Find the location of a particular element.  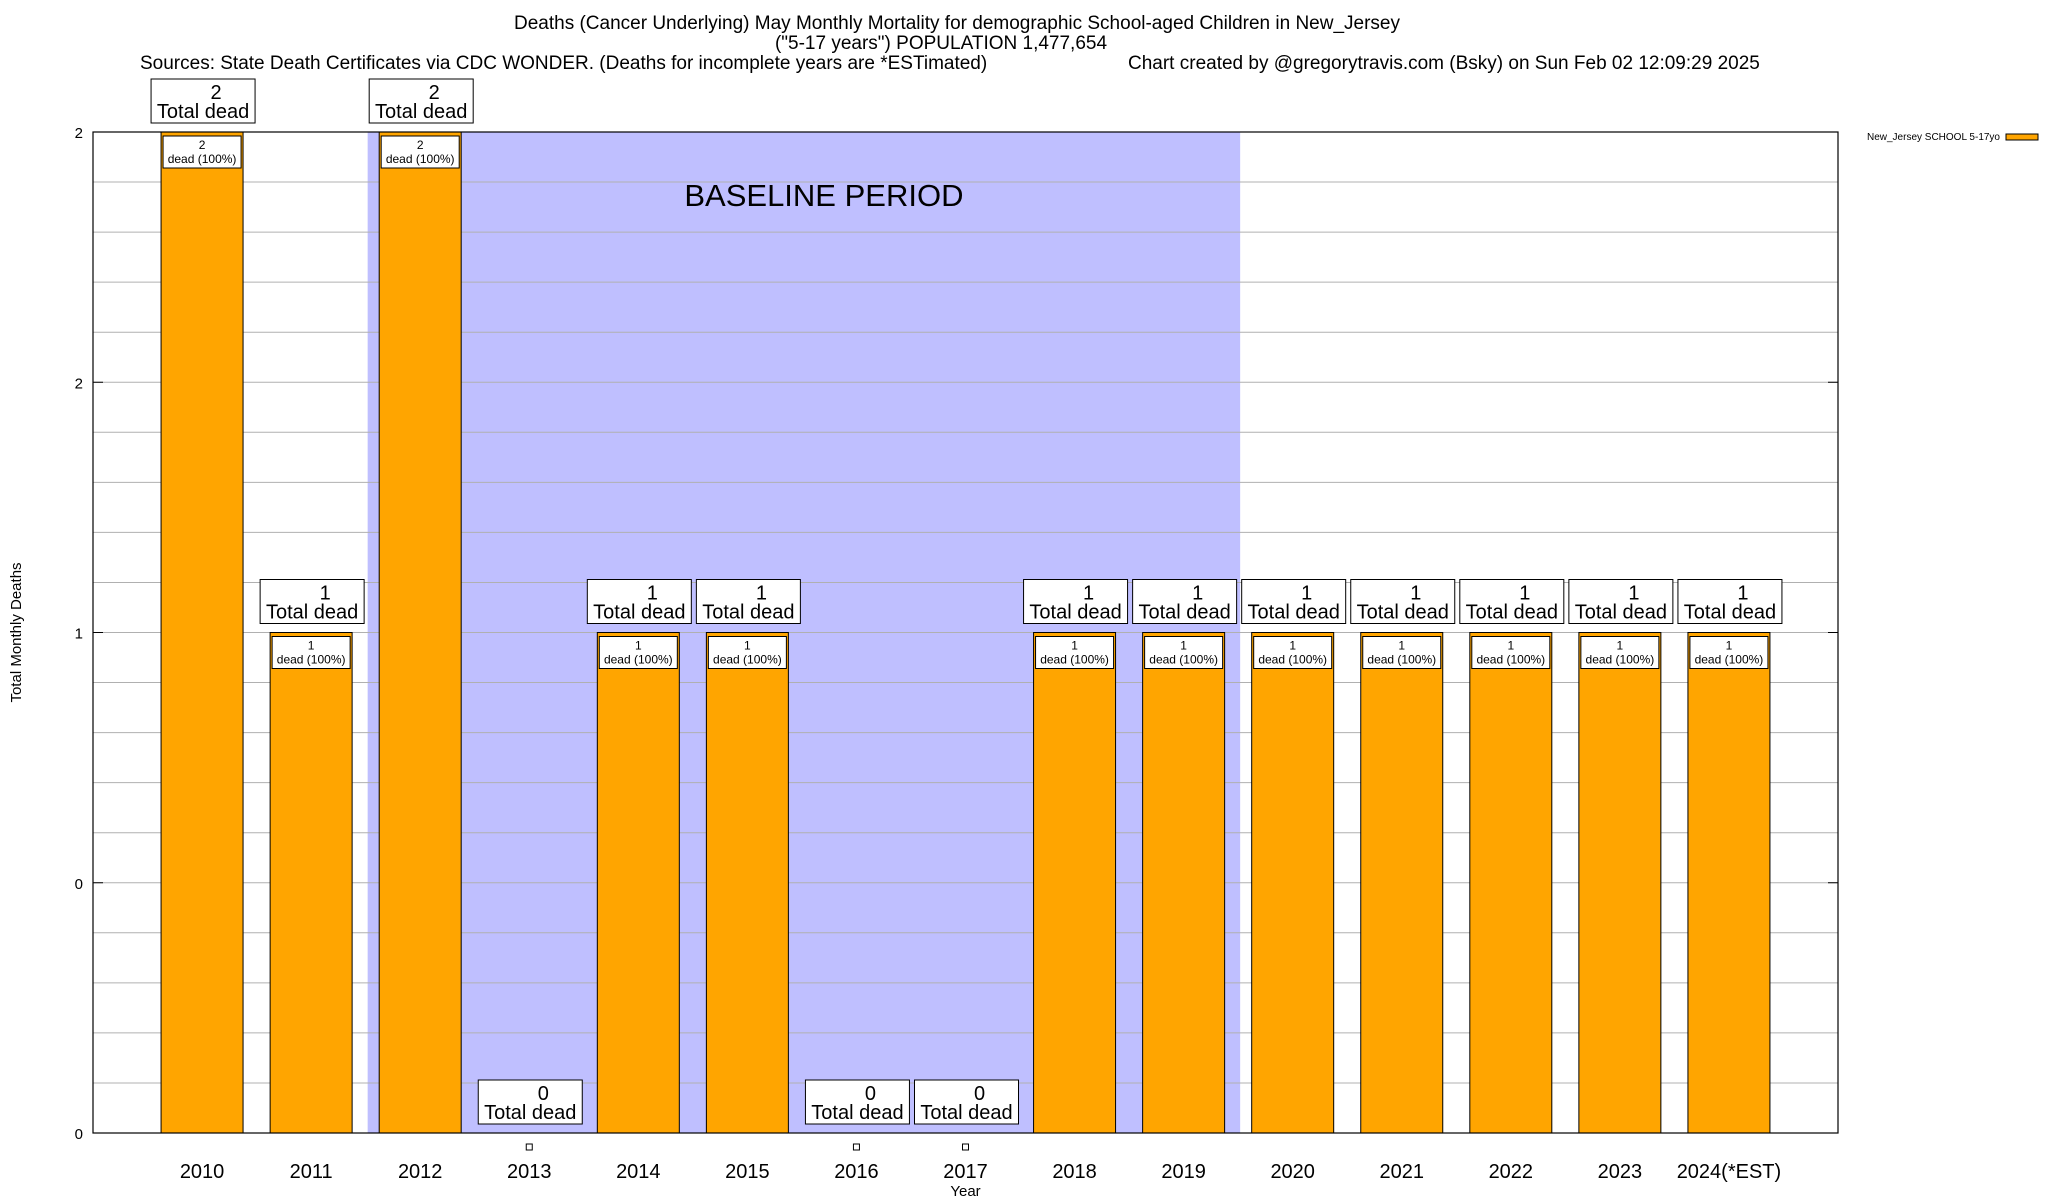

legend-swatch is located at coordinates (2022, 137).